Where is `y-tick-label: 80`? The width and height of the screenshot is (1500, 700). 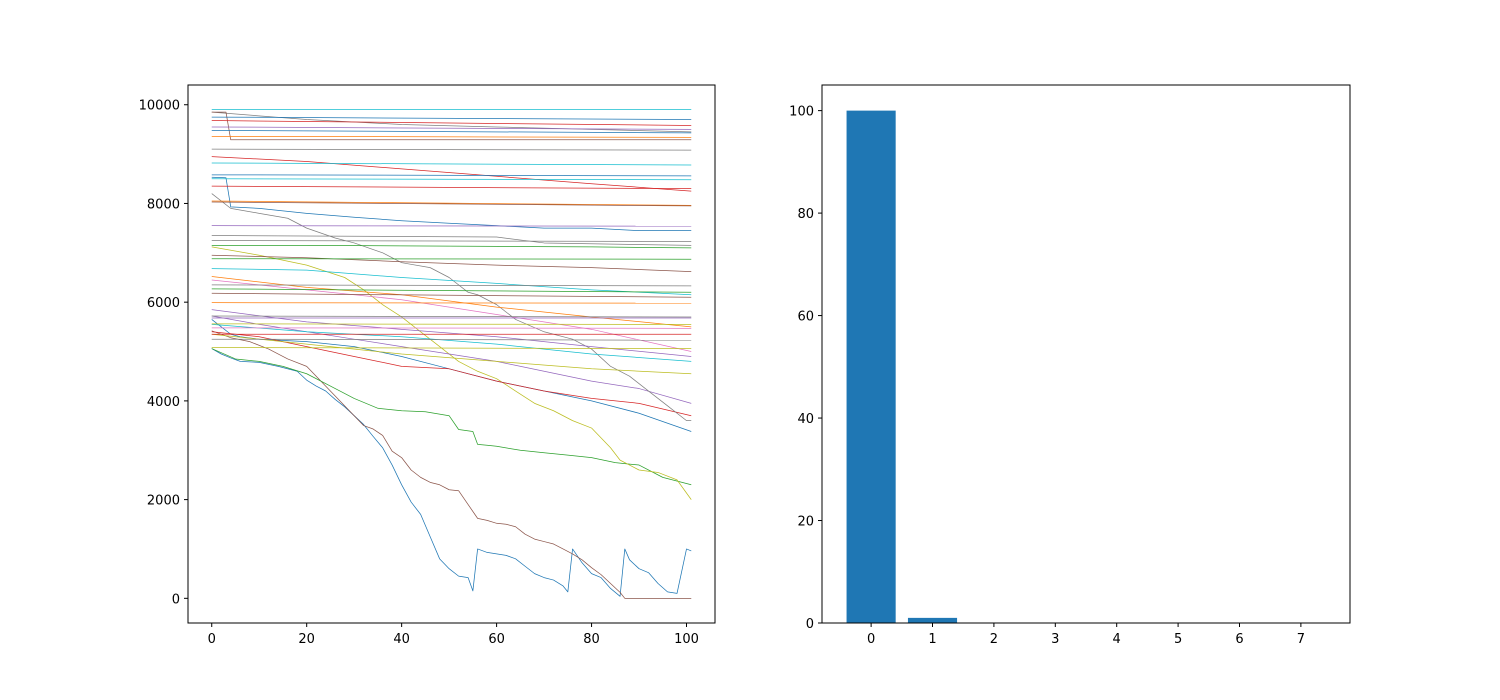 y-tick-label: 80 is located at coordinates (805, 214).